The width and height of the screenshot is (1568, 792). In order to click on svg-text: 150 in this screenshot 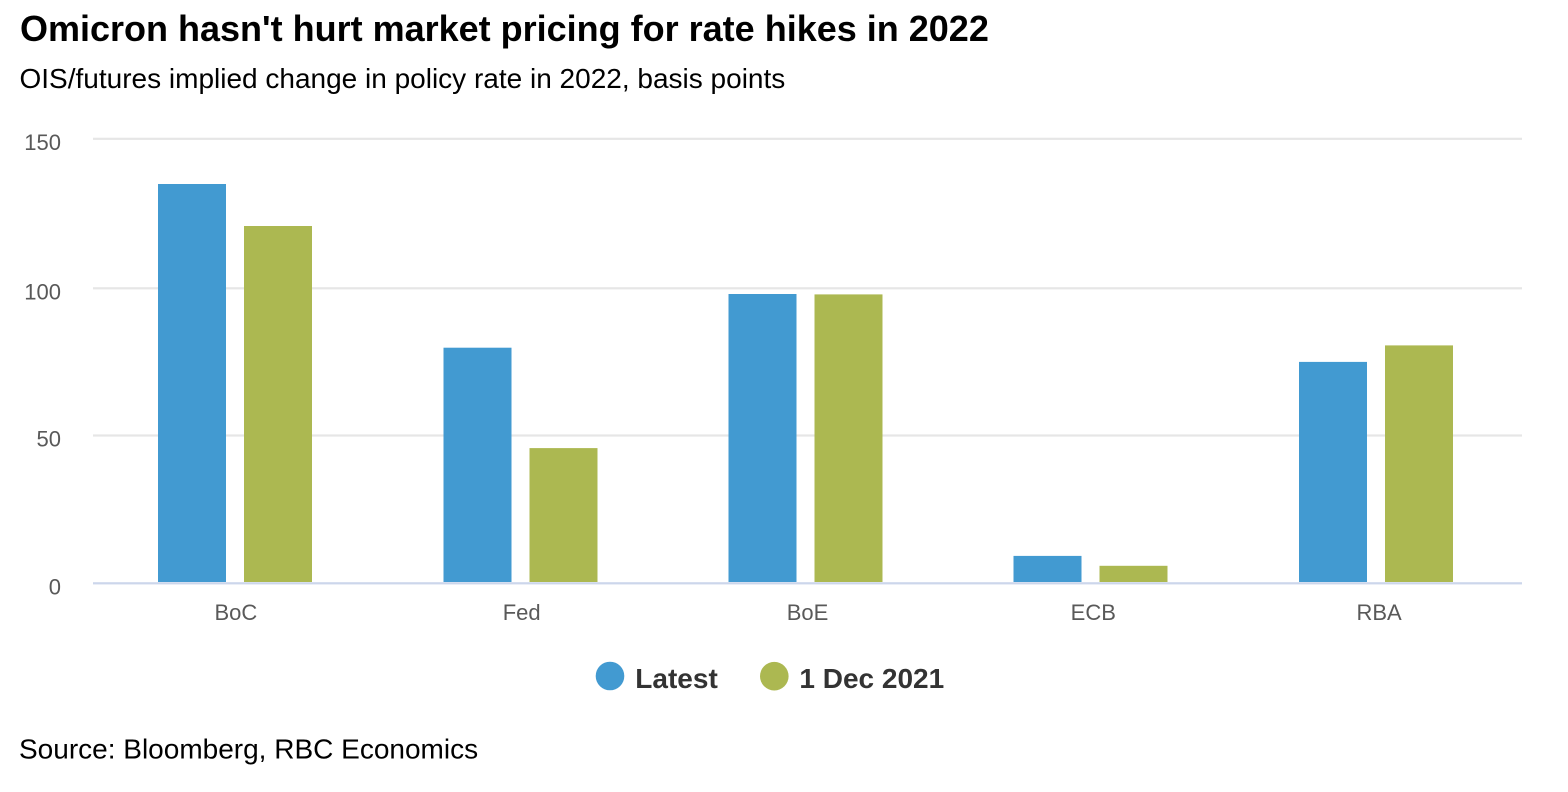, I will do `click(42, 142)`.